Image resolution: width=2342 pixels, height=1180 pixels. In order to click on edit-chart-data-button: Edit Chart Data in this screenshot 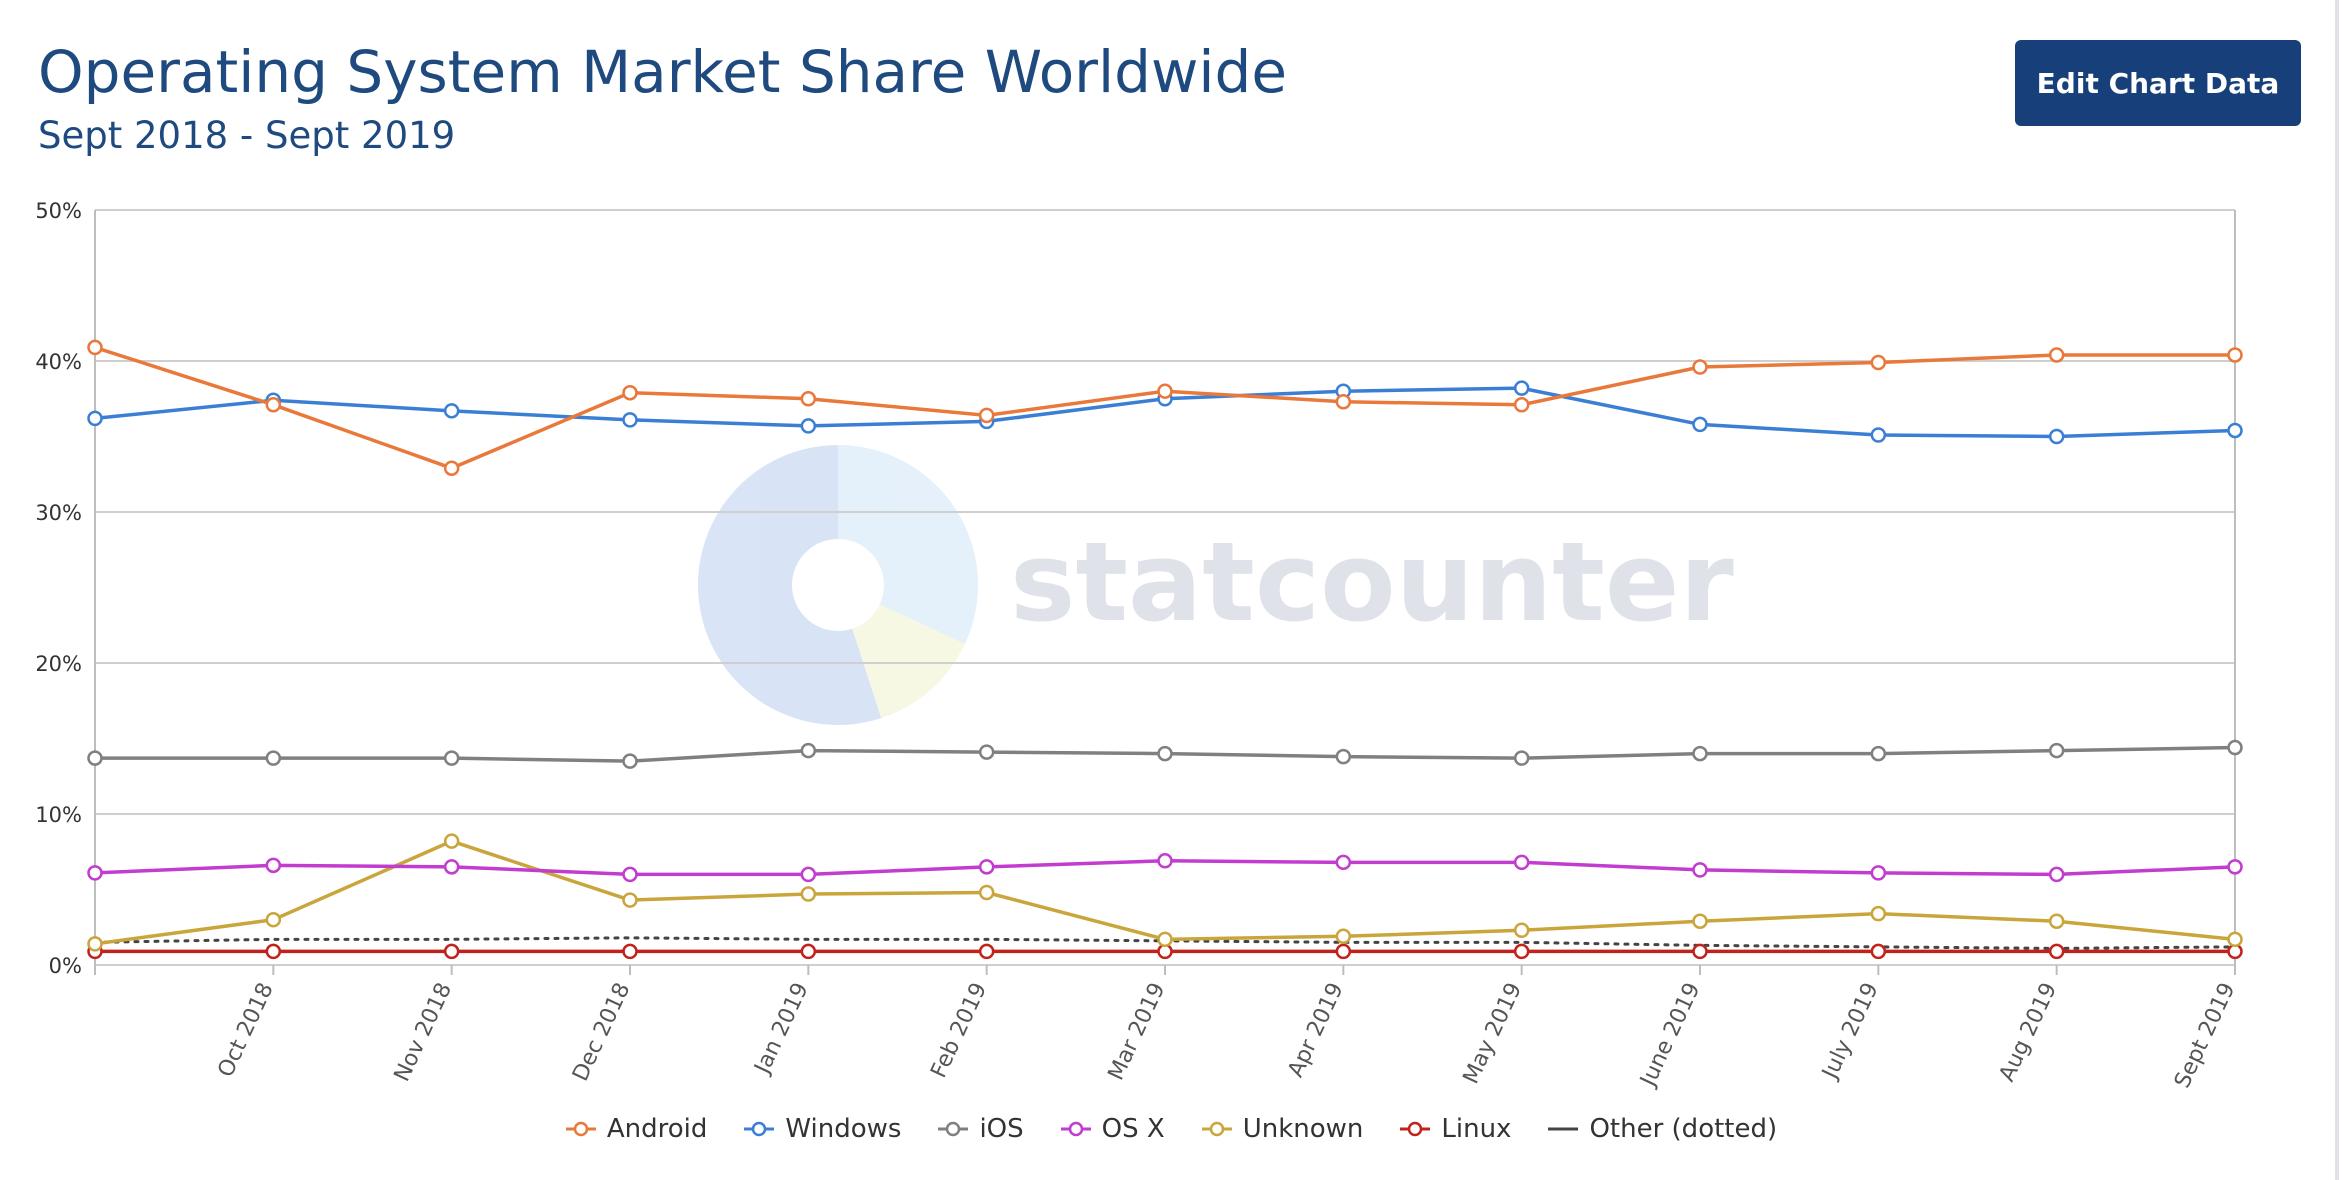, I will do `click(2158, 83)`.